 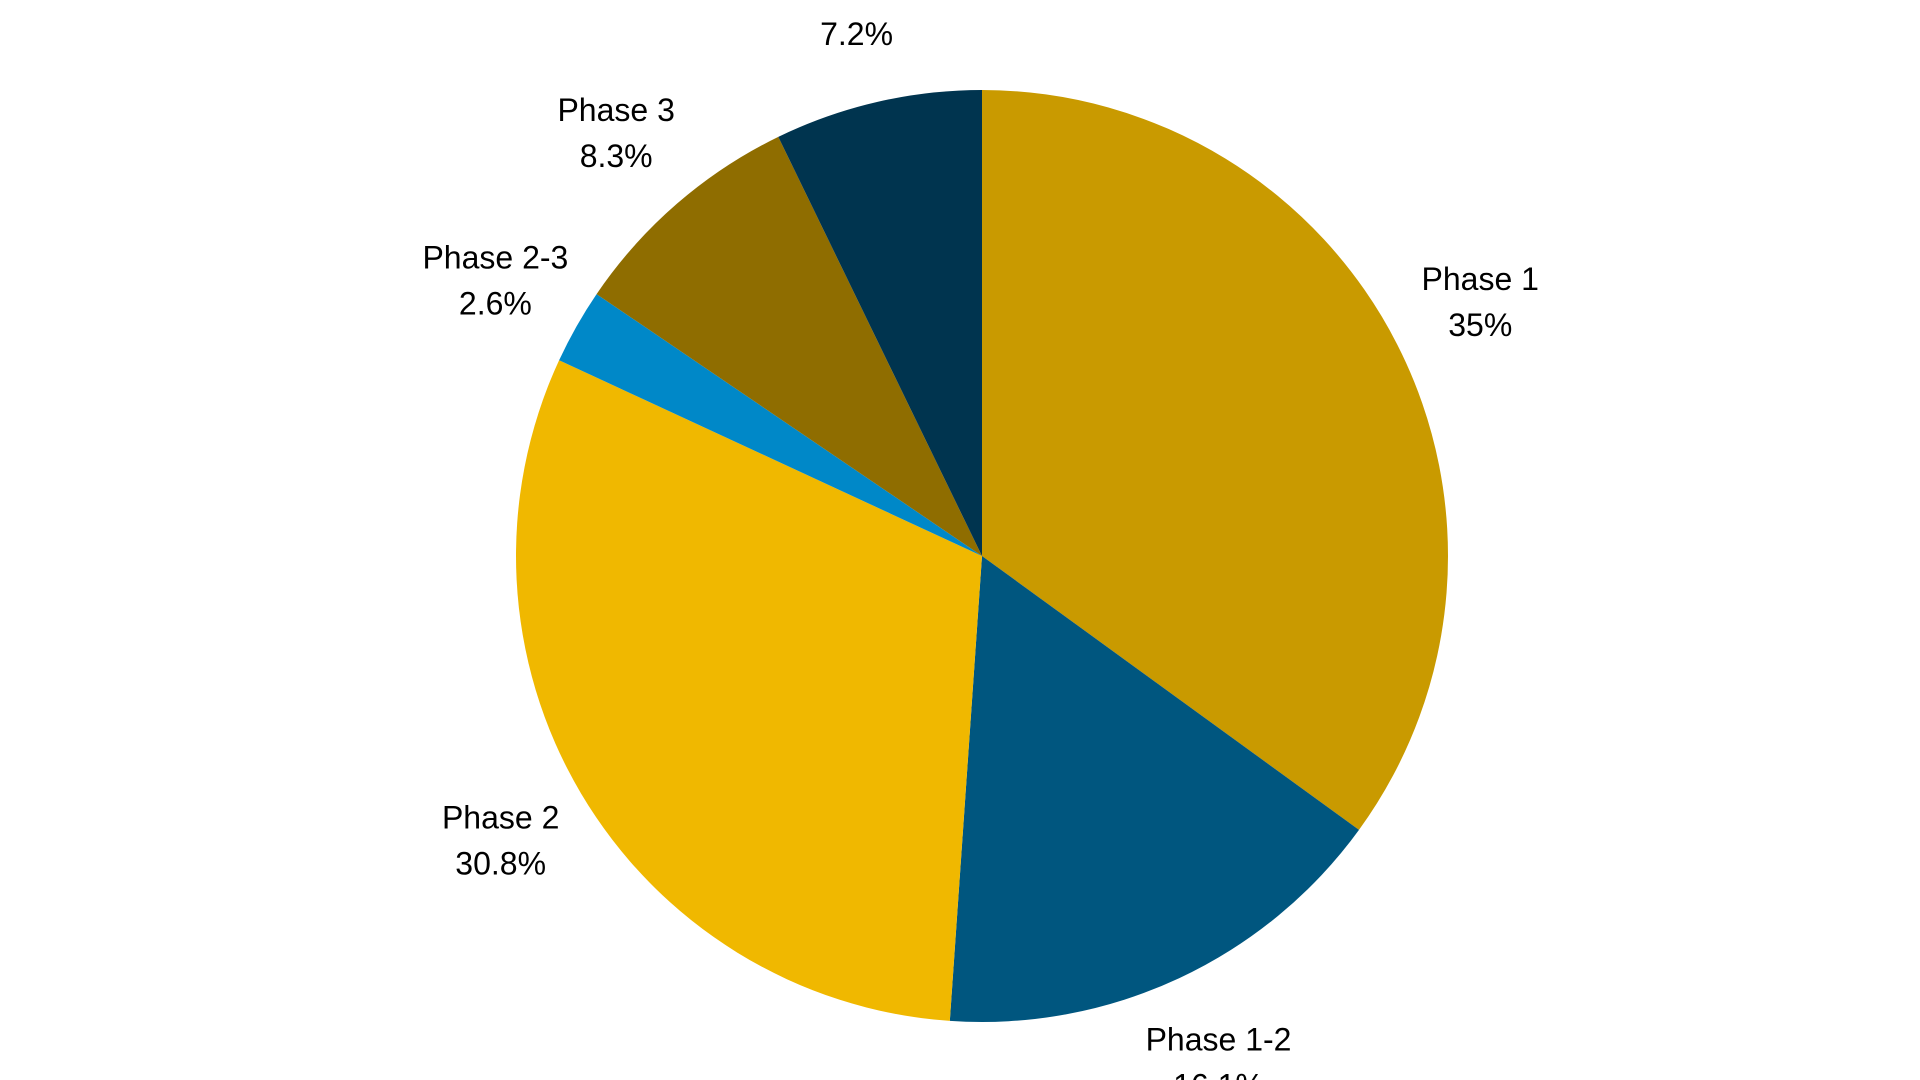 I want to click on data-label-name: Phase 2, so click(x=500, y=818).